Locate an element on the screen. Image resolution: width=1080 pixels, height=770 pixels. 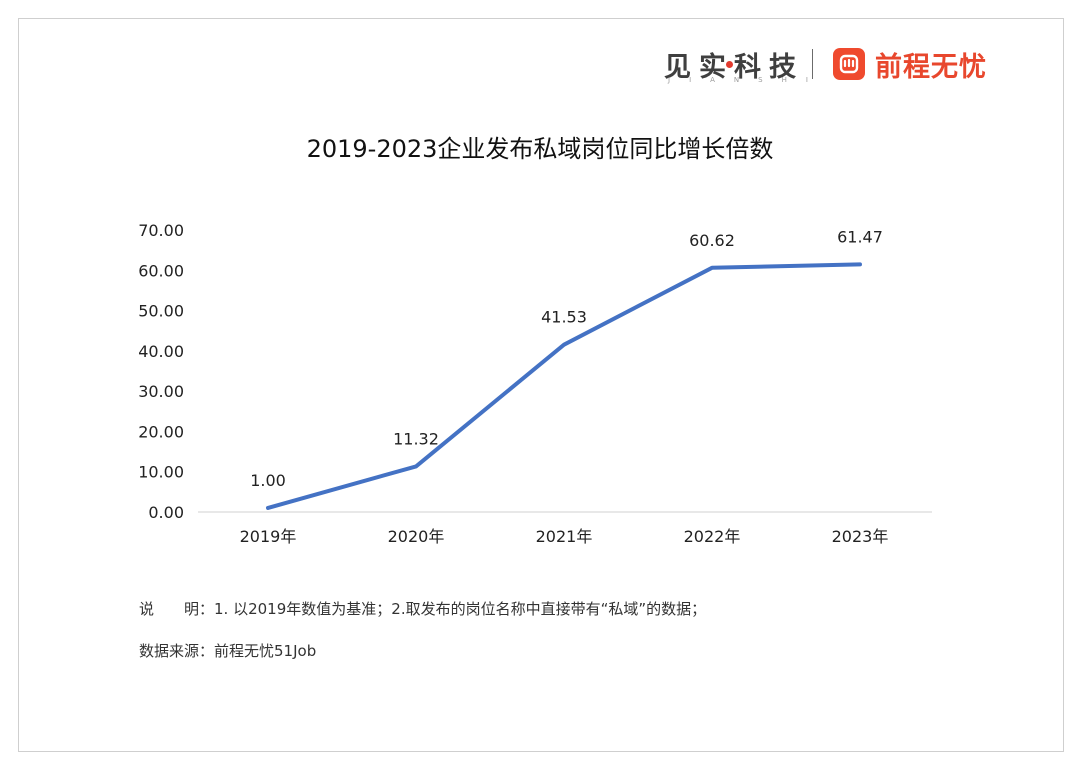
x-tick-label: 2022年 is located at coordinates (712, 536).